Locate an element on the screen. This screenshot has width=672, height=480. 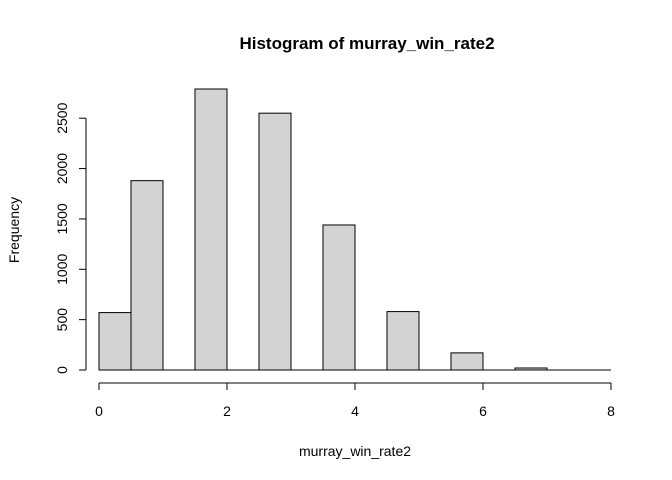
x-tick-label-3: 6 is located at coordinates (483, 411).